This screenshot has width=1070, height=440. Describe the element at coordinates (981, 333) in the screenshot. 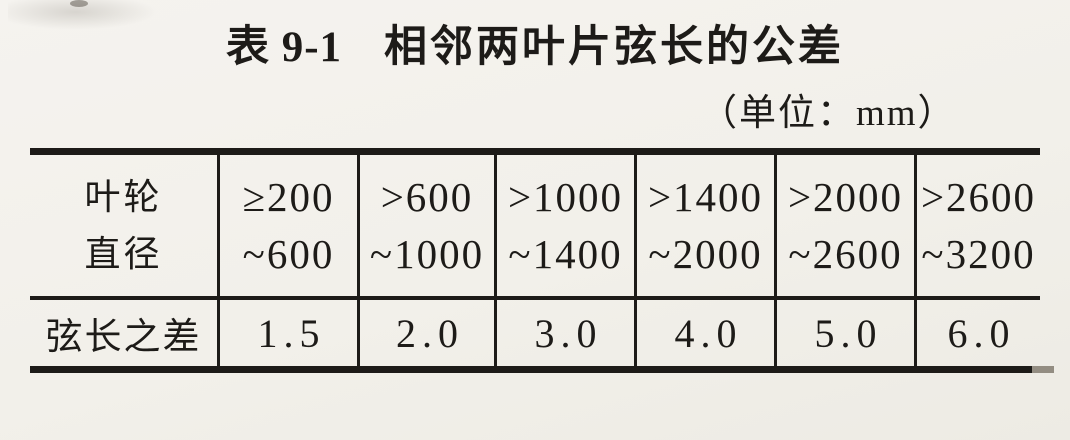

I see `tolerance-value-6: 6.0` at that location.